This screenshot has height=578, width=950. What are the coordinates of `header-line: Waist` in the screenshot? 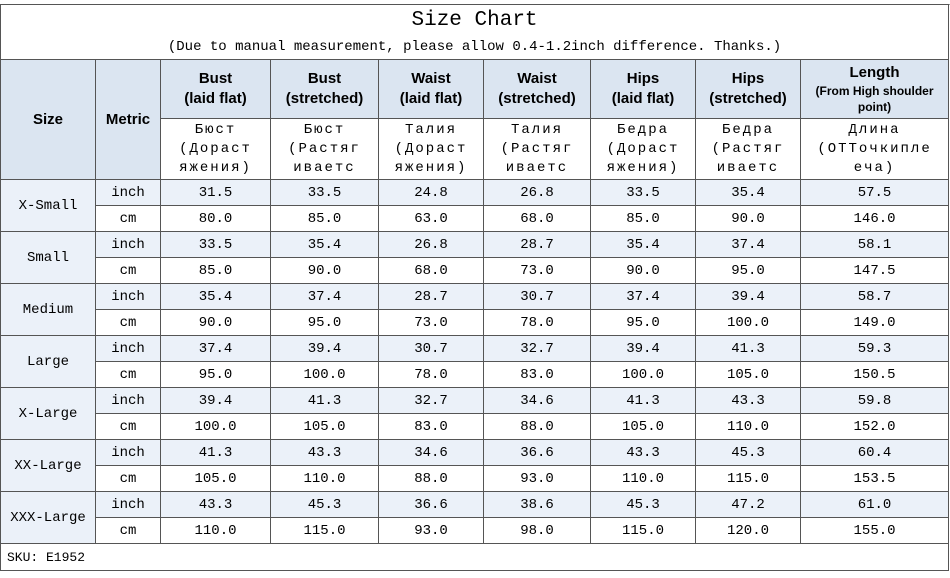 It's located at (431, 78).